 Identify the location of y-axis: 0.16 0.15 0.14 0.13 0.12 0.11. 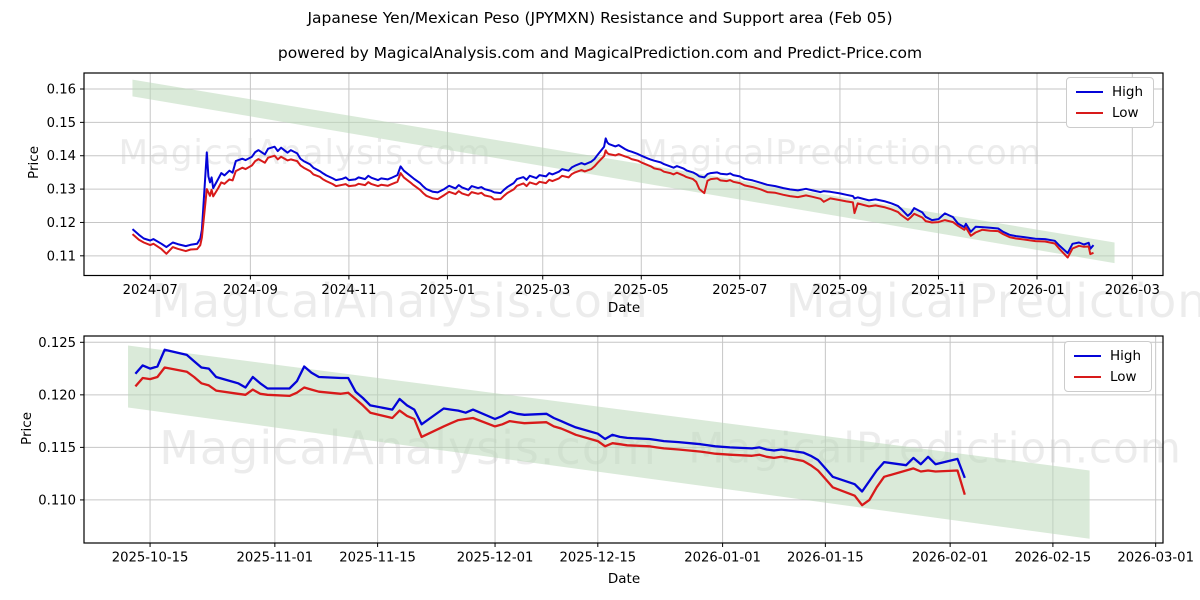
(65, 173).